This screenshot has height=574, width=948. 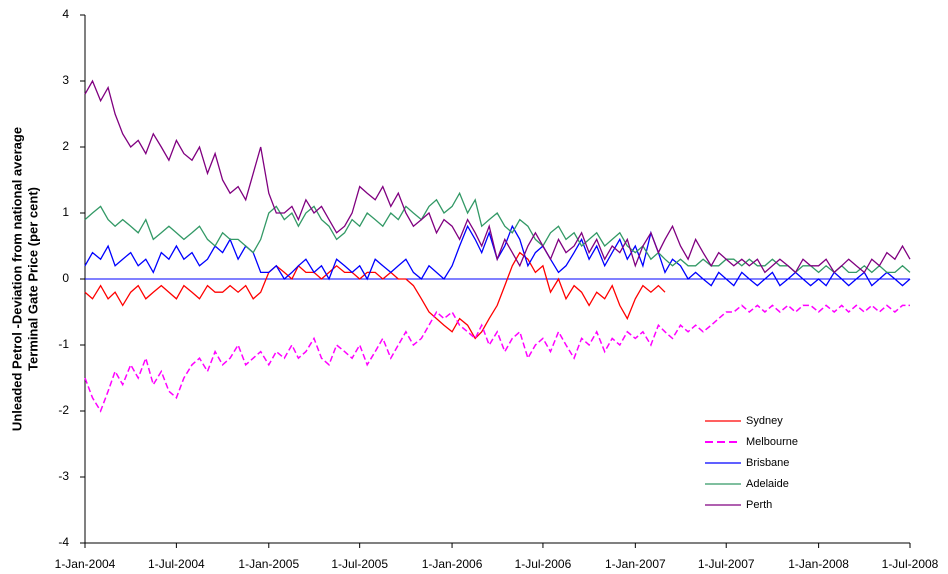 I want to click on y-tick-label: 0, so click(x=65, y=278).